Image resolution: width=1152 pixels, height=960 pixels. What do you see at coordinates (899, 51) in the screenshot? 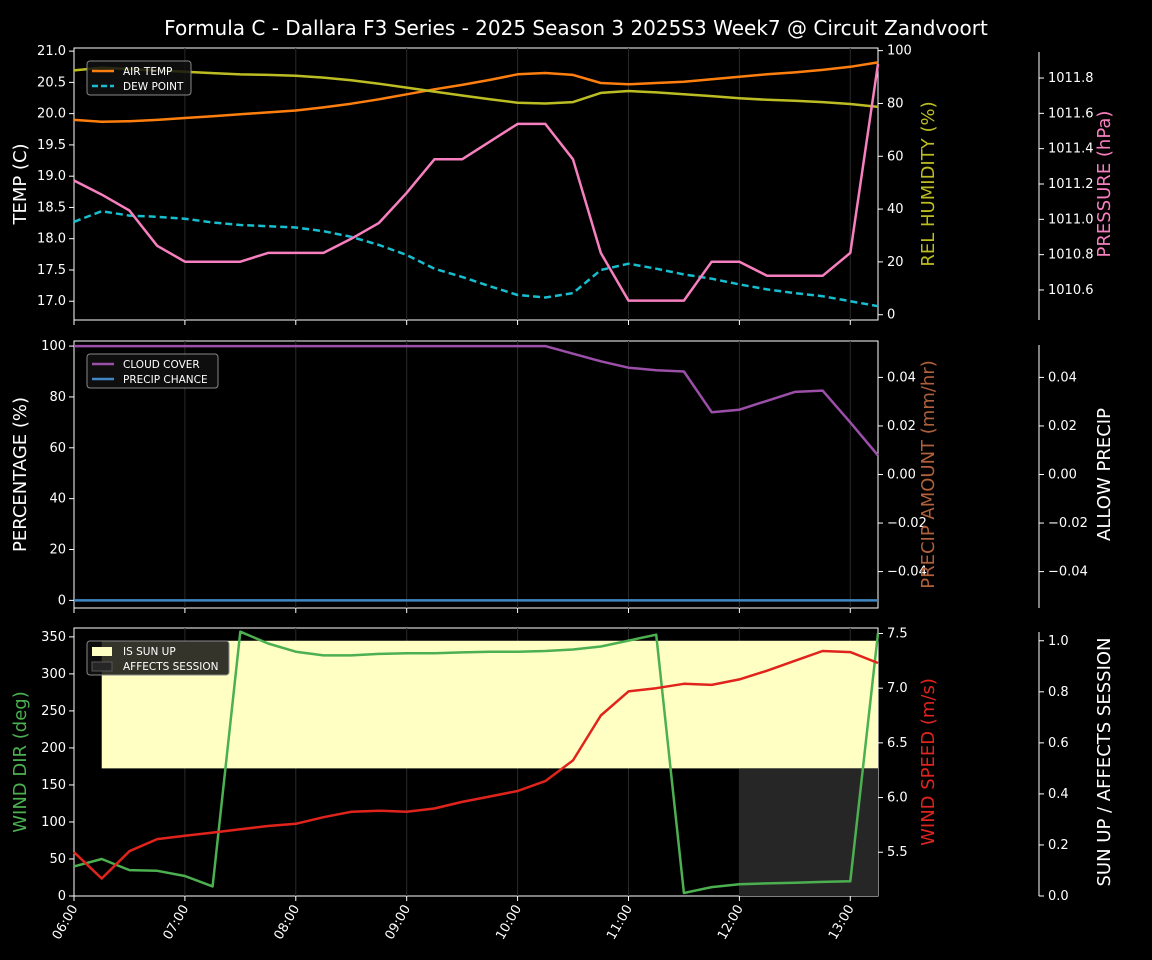
I see `y-right-tick-label: 100` at bounding box center [899, 51].